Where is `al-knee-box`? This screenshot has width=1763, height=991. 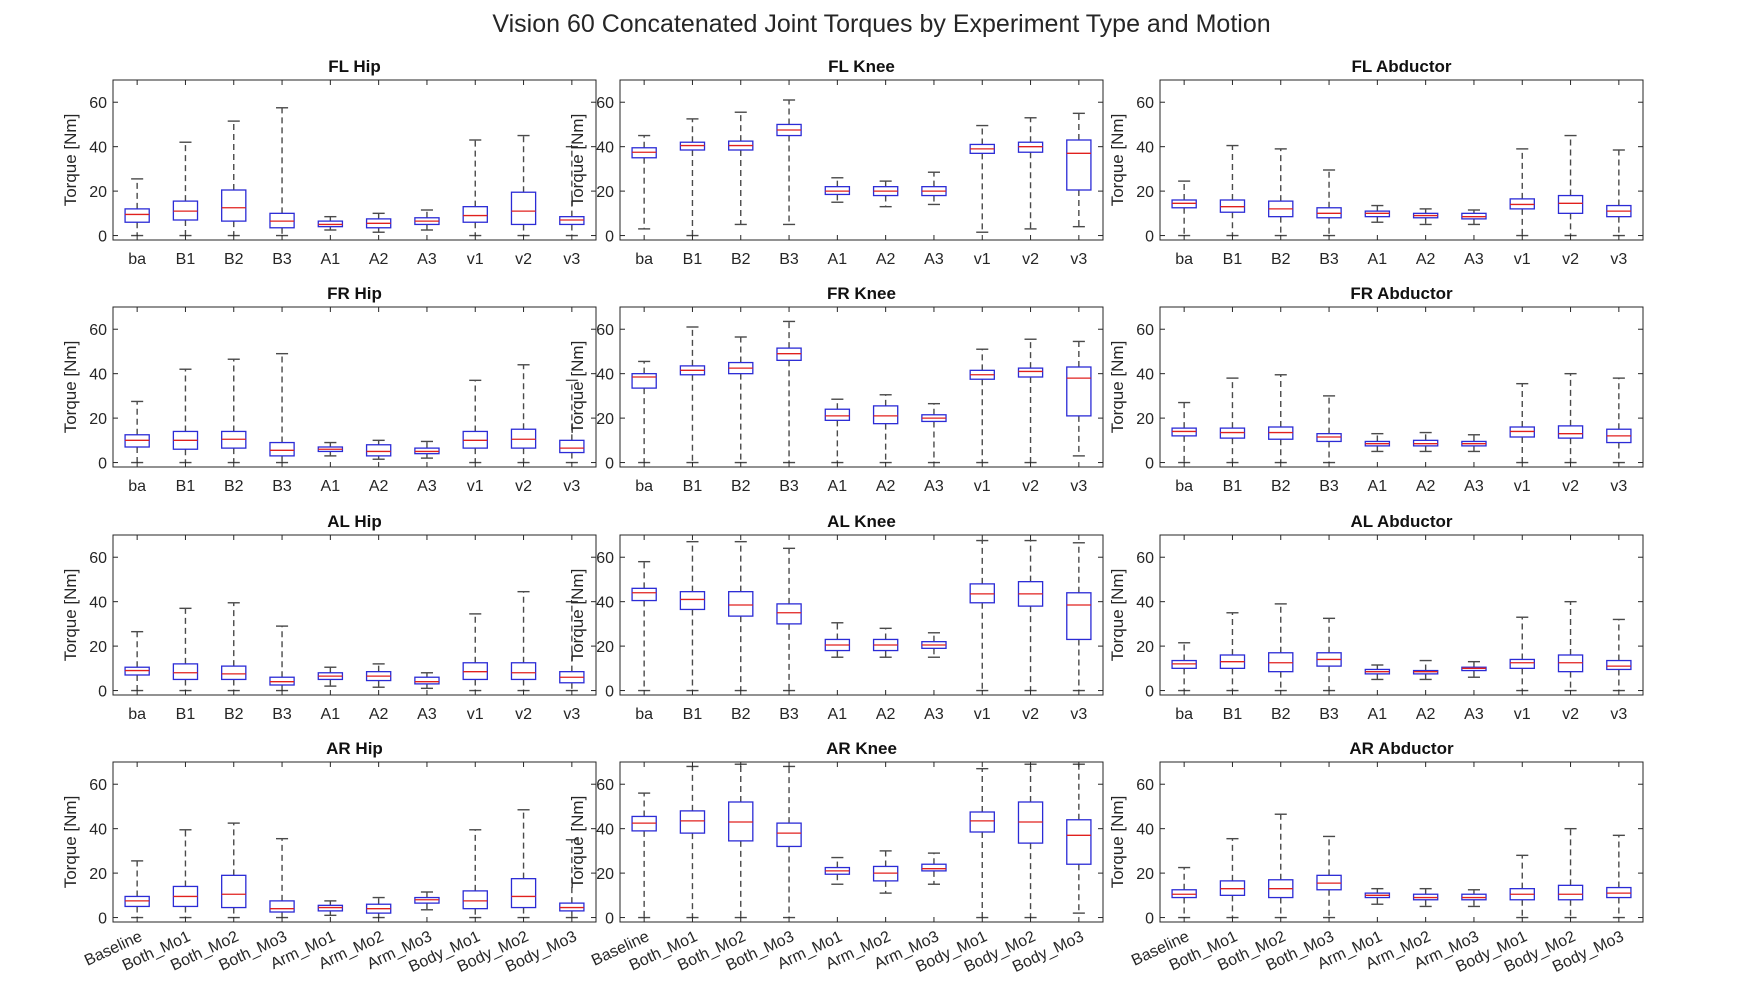
al-knee-box is located at coordinates (644, 594).